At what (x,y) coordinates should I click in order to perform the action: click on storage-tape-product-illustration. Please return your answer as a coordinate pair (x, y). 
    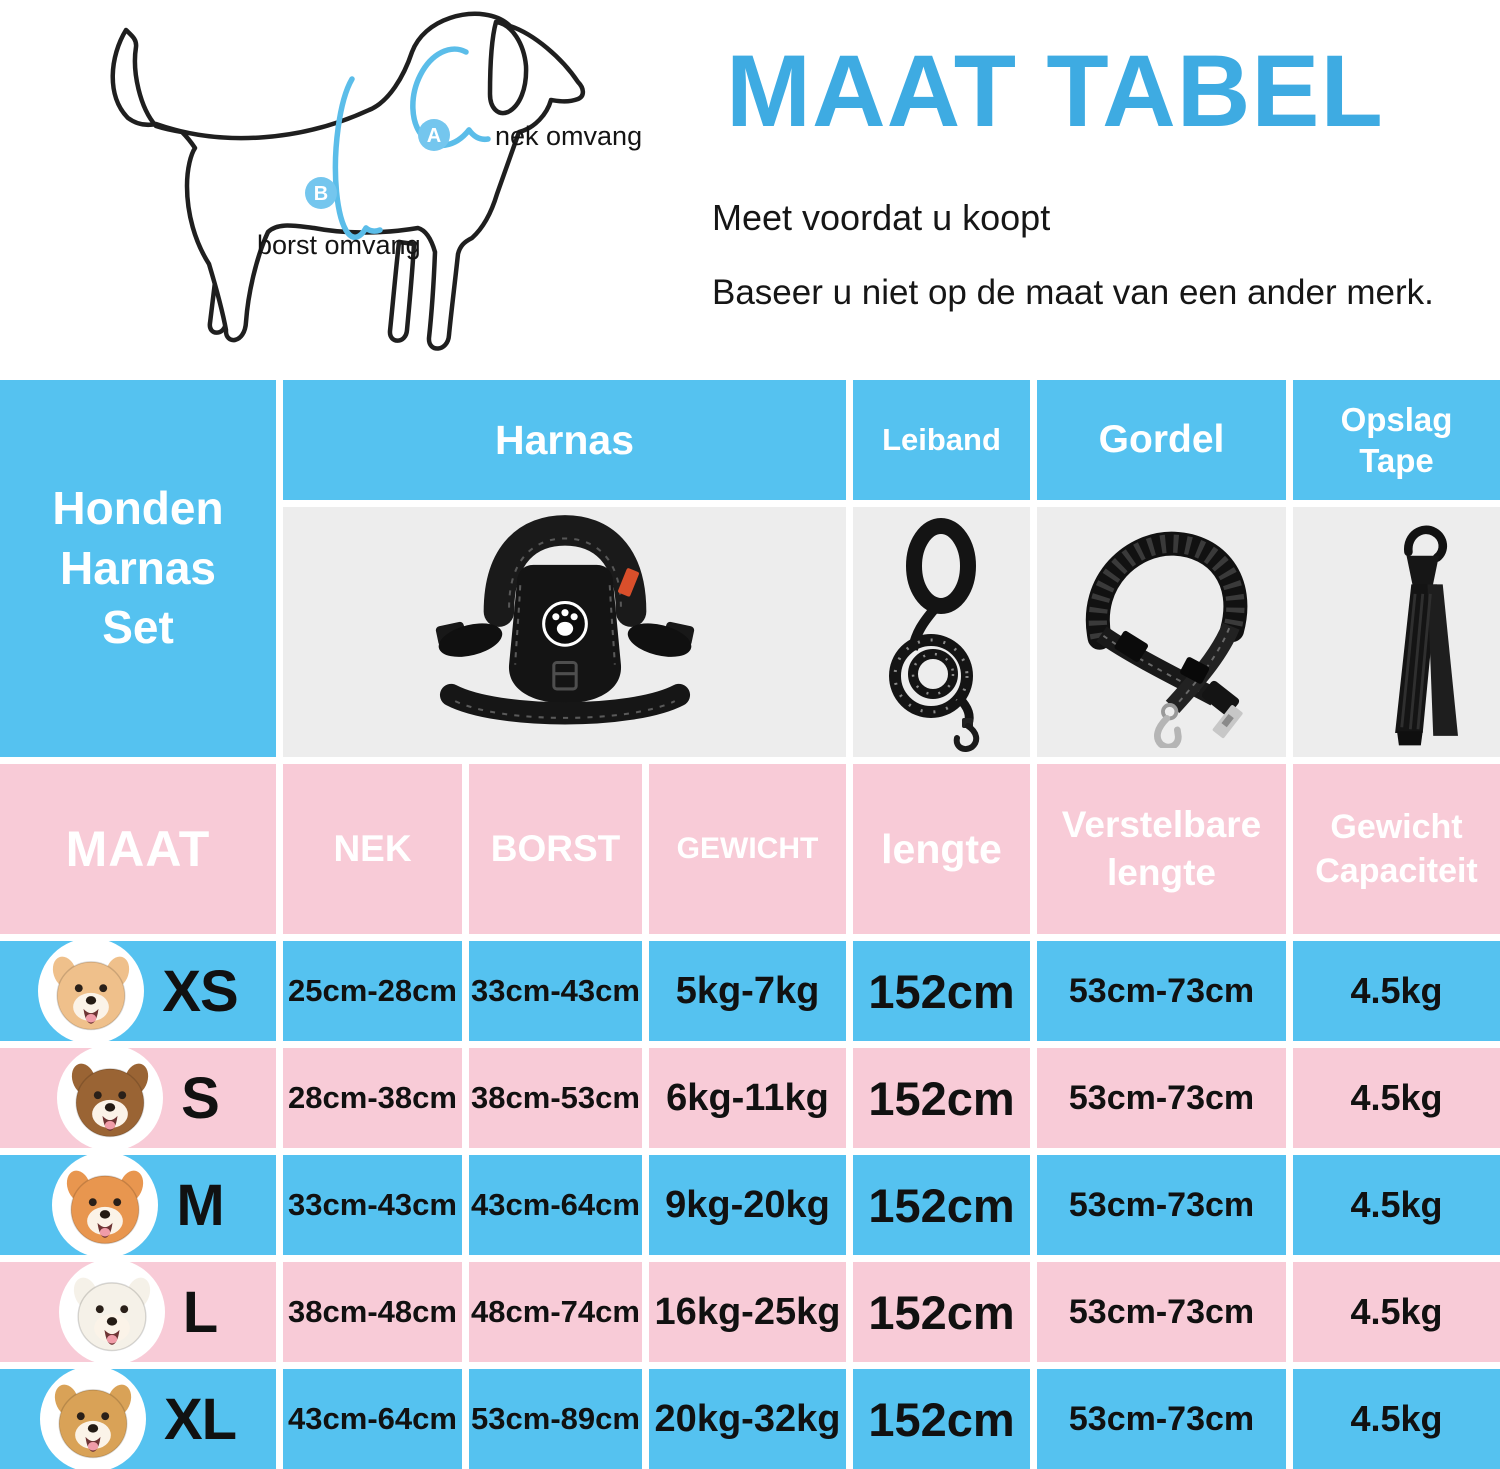
    Looking at the image, I should click on (1426, 635).